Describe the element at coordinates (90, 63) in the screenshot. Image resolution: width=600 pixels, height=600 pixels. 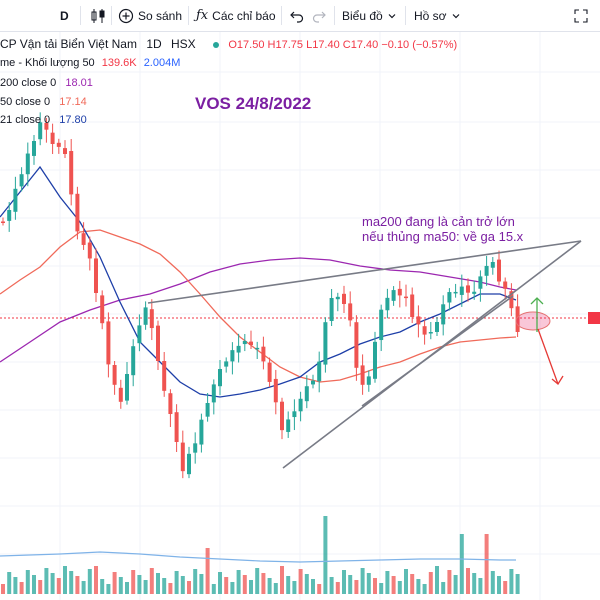
I see `volume-legend: me - Khối lượng 50 139.6K 2.004M` at that location.